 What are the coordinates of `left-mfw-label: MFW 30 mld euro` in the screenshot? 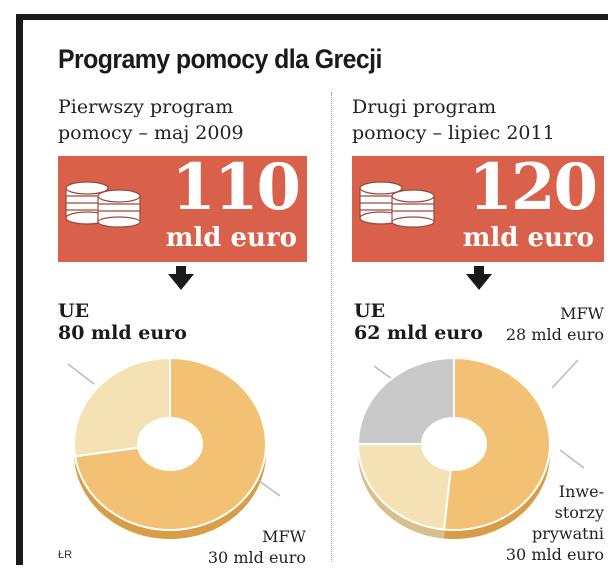 It's located at (206, 547).